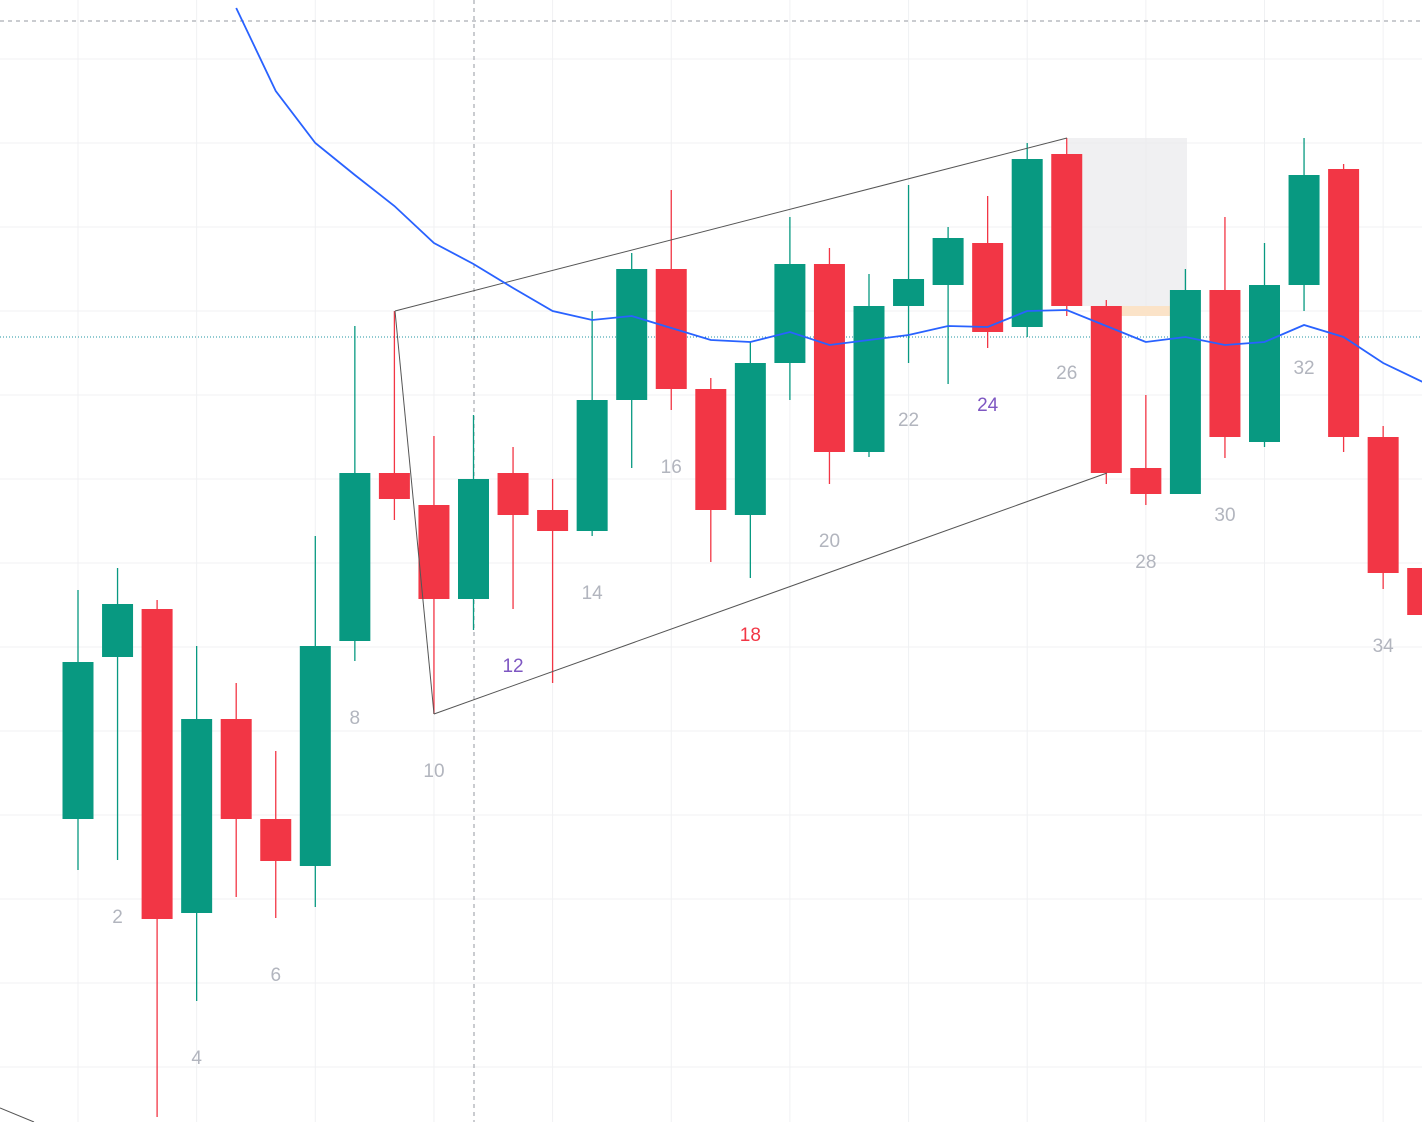 The height and width of the screenshot is (1122, 1422). I want to click on candle-label: 12, so click(512, 666).